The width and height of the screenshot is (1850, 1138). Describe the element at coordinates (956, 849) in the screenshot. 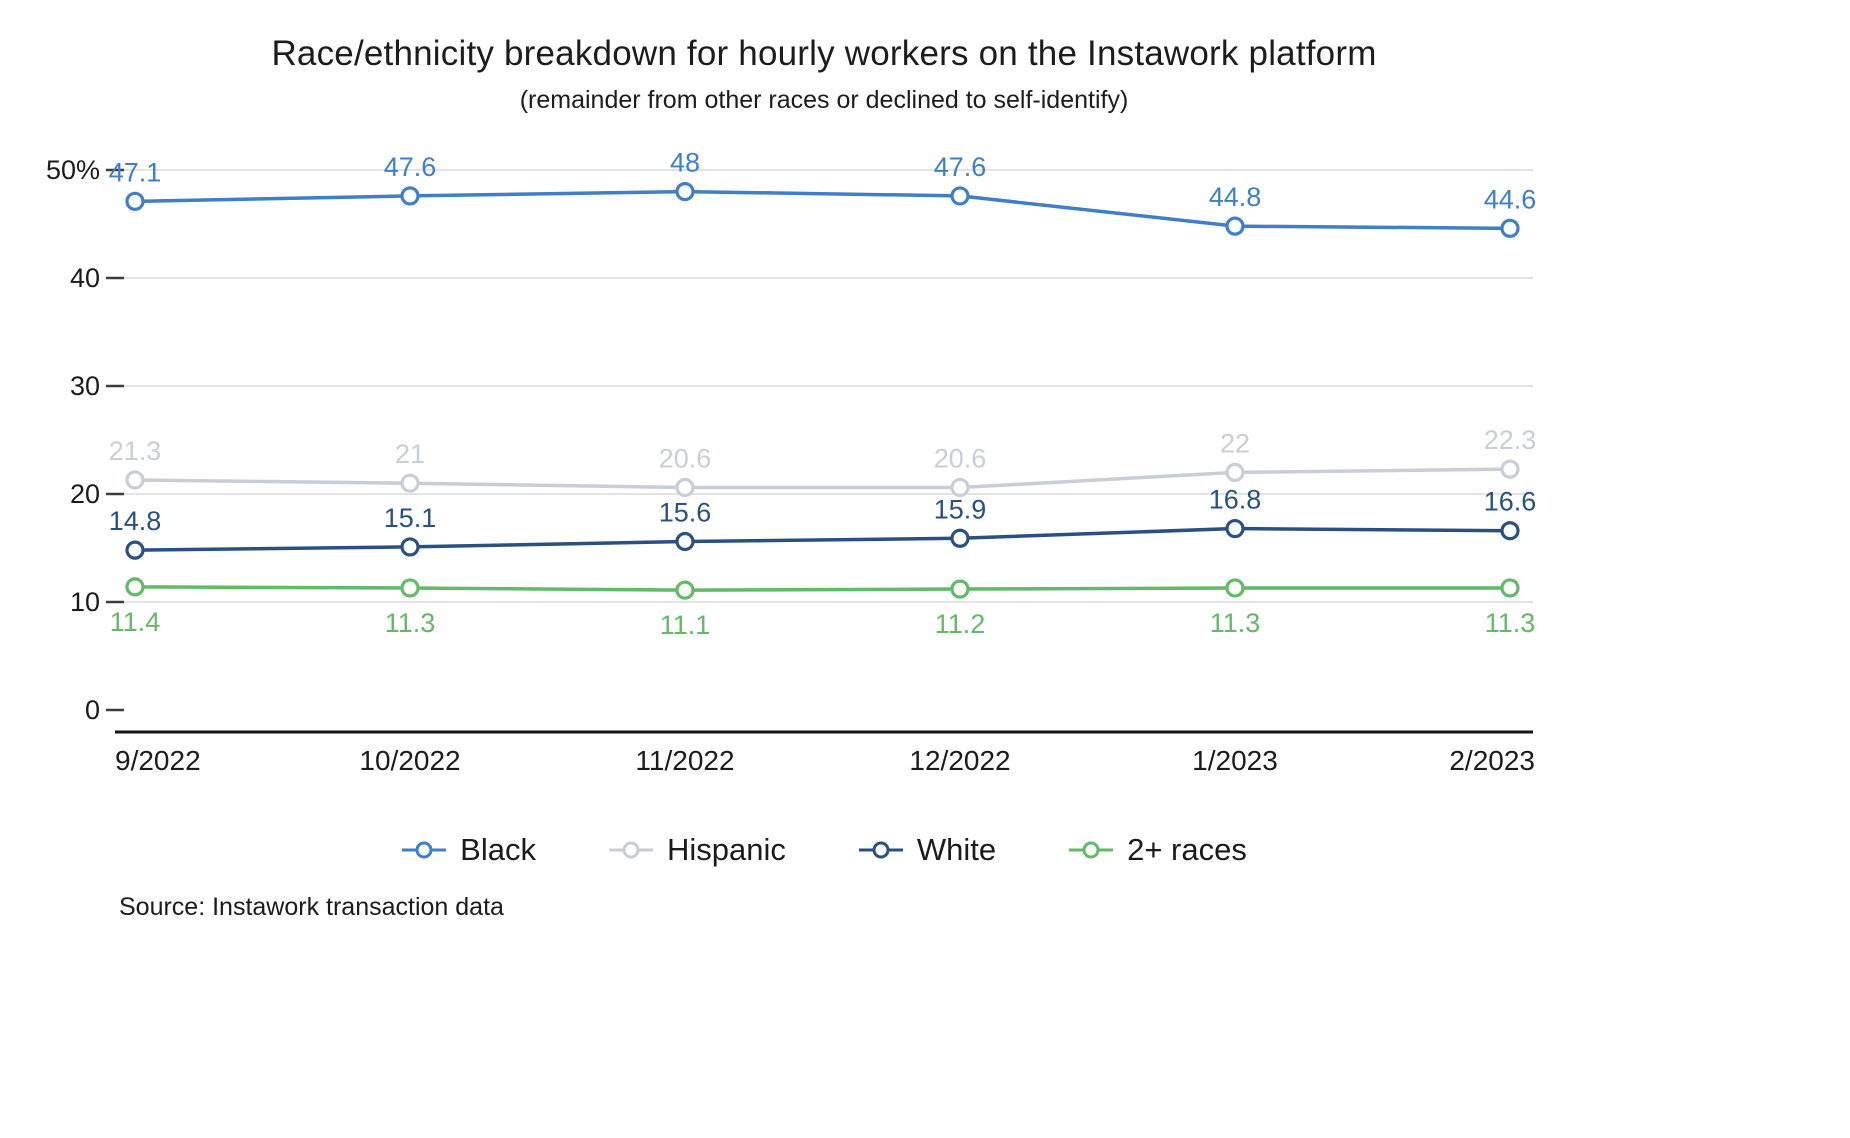

I see `legend-label-white: White` at that location.